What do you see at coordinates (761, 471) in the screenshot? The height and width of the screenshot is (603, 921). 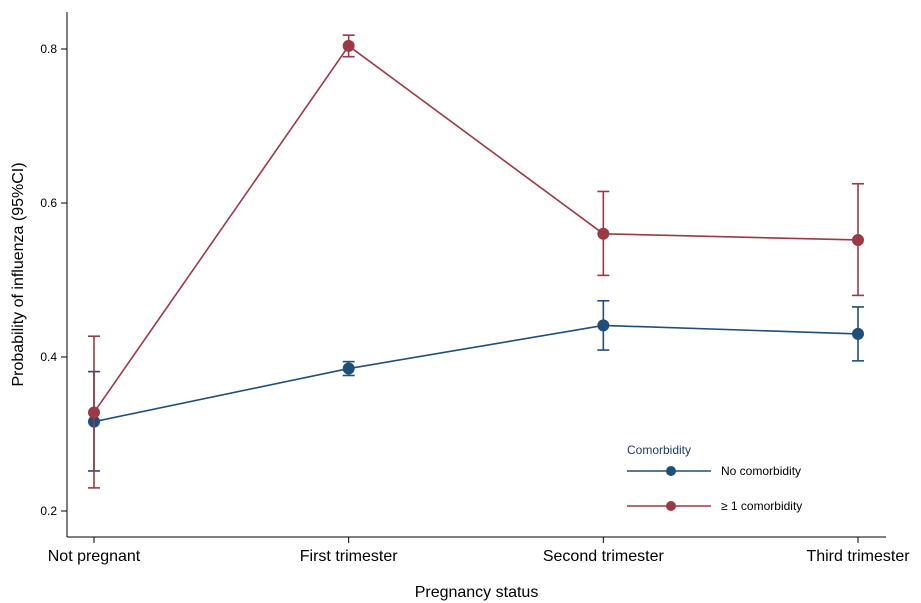 I see `legend-label: No comorbidity` at bounding box center [761, 471].